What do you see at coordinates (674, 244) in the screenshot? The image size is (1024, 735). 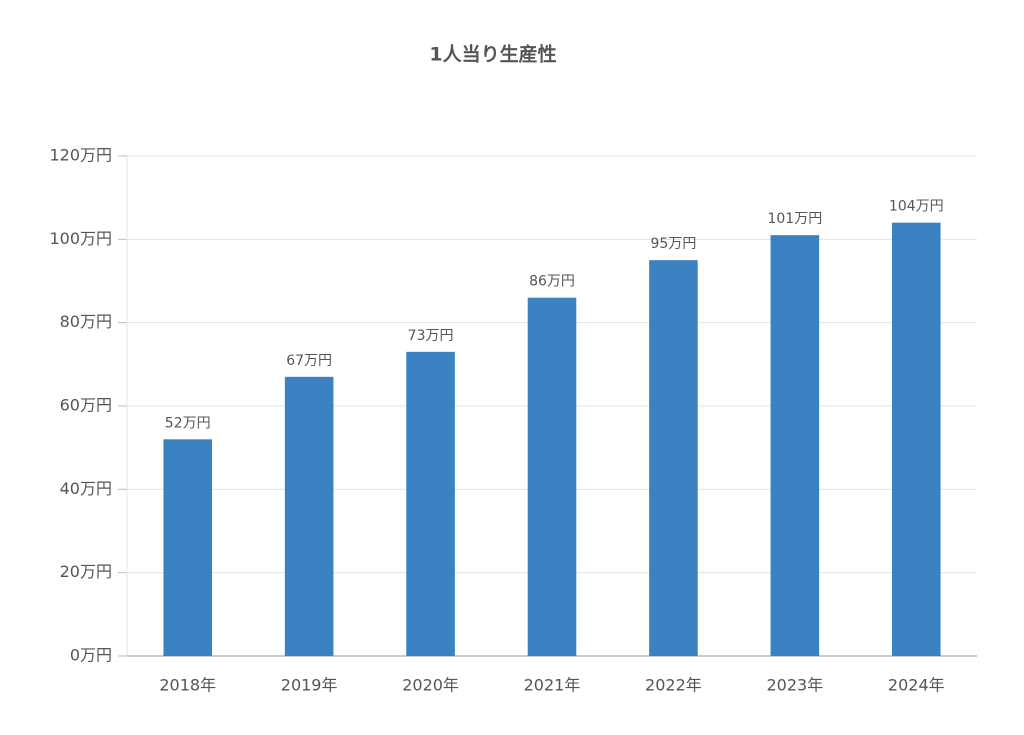 I see `value-label: 95万円` at bounding box center [674, 244].